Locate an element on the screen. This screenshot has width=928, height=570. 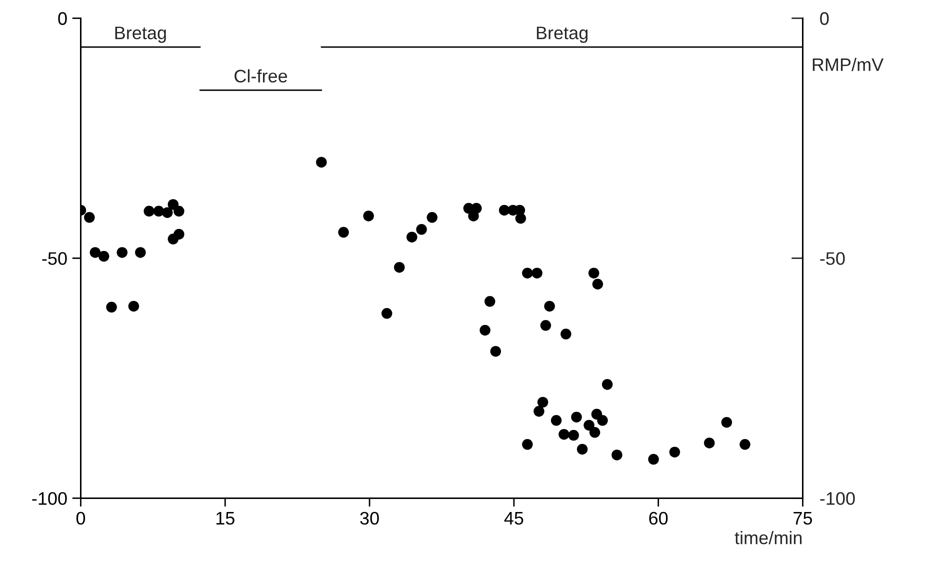
y2-tick-label: 0 is located at coordinates (824, 18).